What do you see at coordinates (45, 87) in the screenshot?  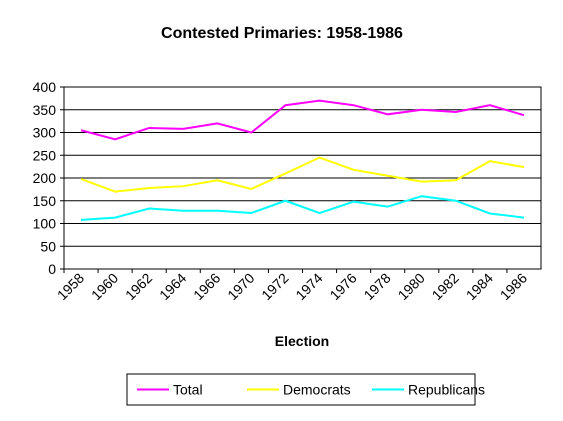 I see `y-tick-label: 400` at bounding box center [45, 87].